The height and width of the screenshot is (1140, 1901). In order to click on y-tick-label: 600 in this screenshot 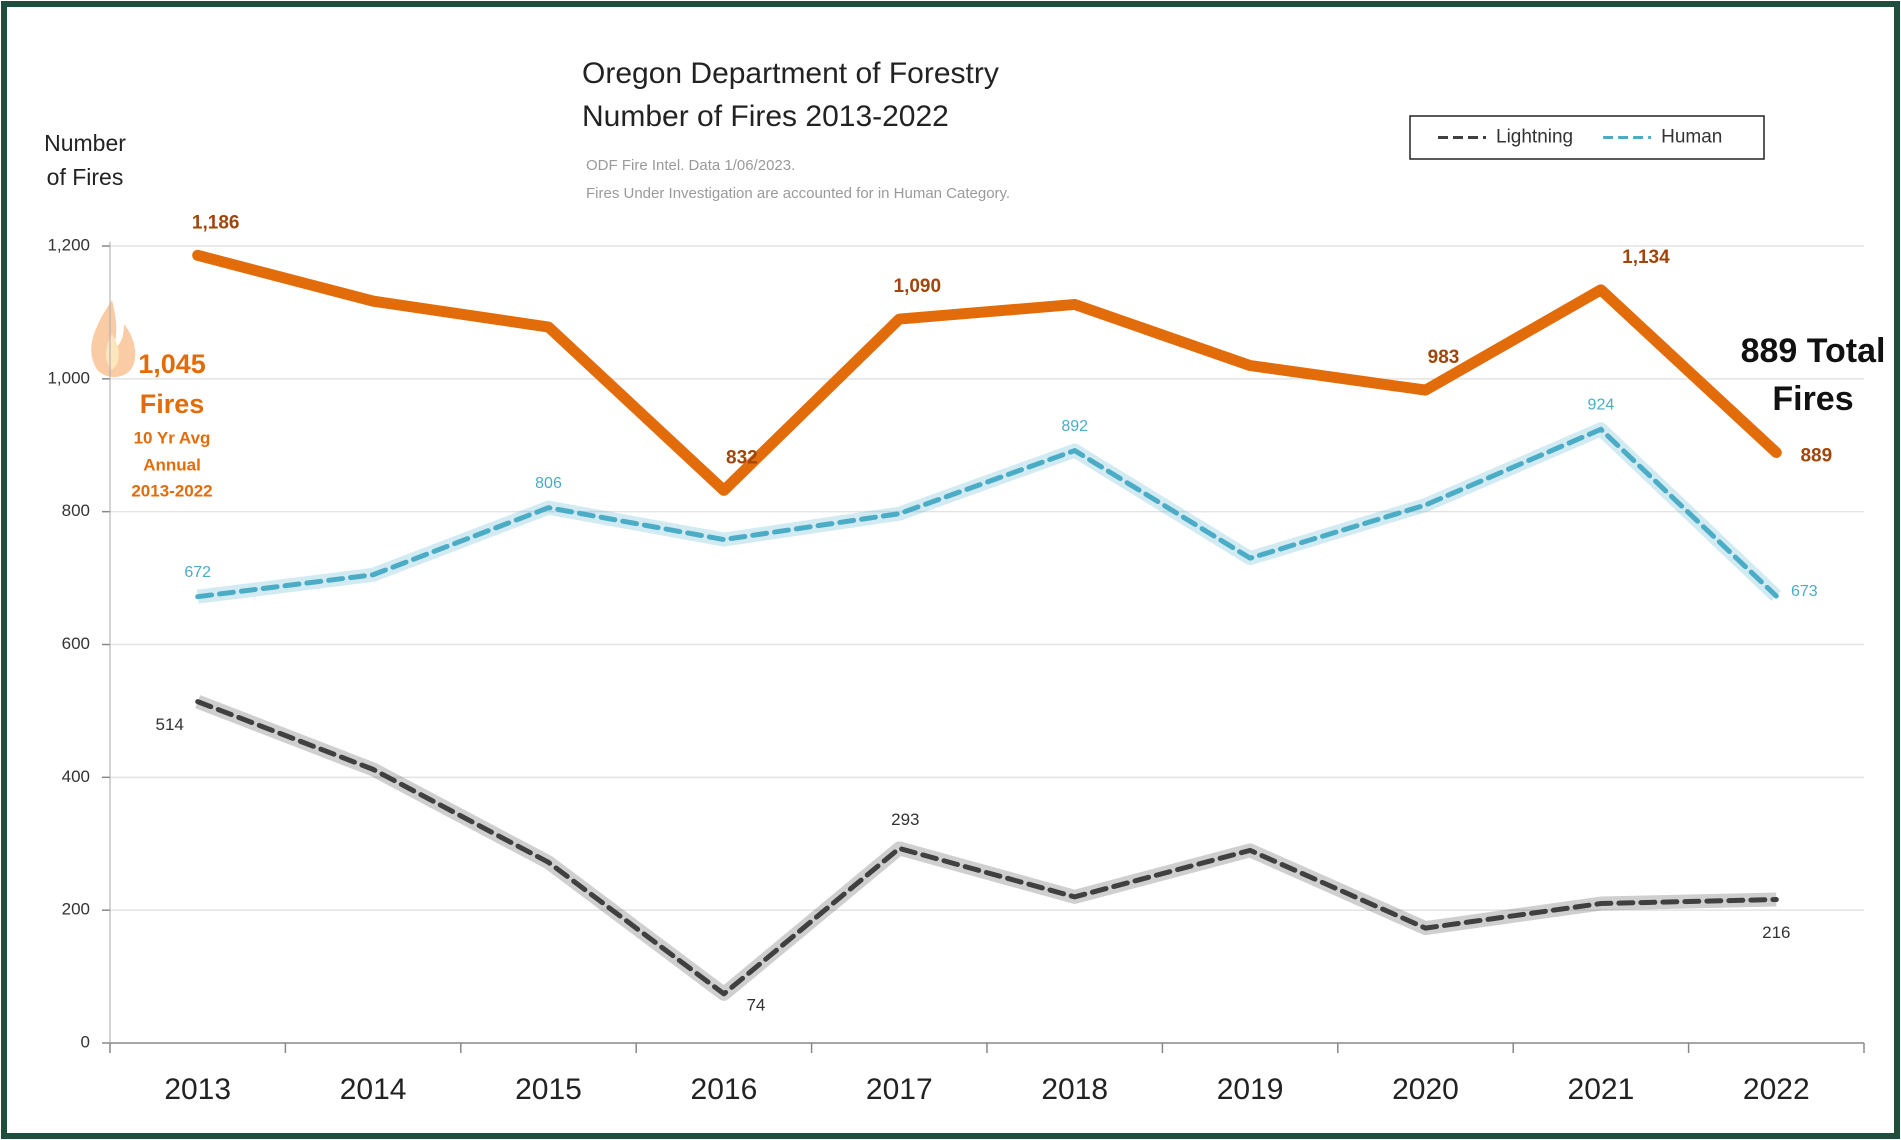, I will do `click(76, 643)`.